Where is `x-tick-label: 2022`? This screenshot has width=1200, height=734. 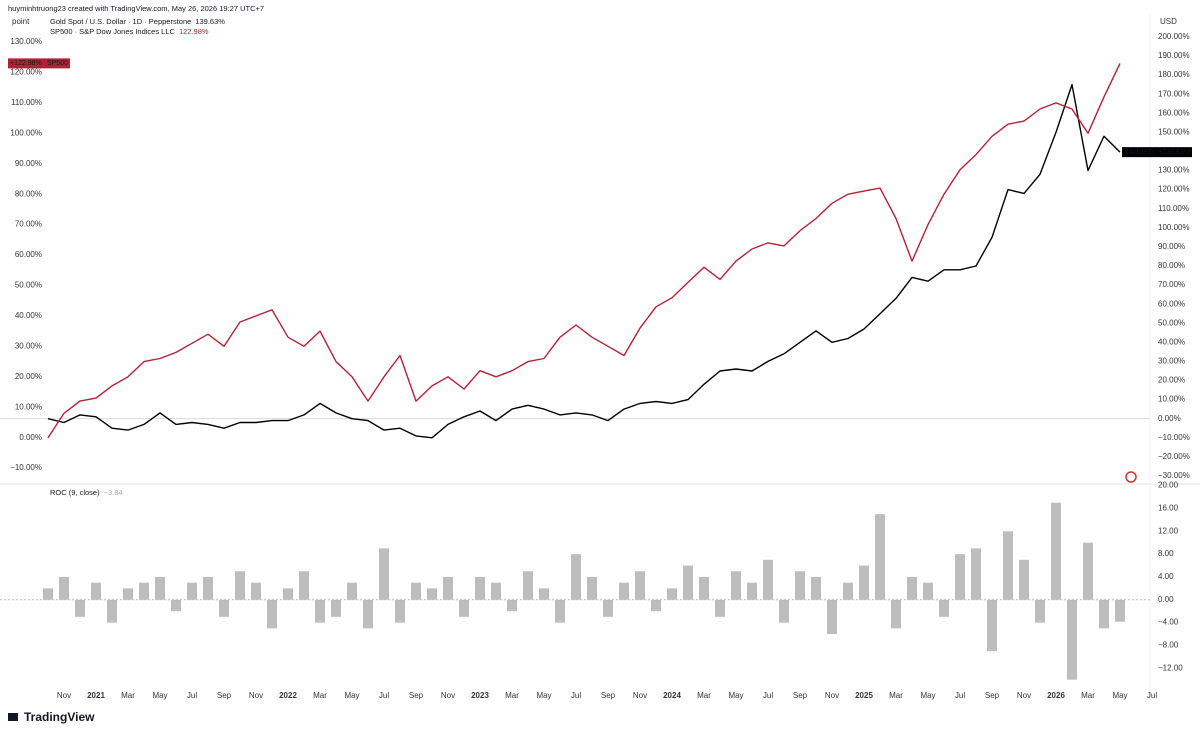 x-tick-label: 2022 is located at coordinates (288, 695).